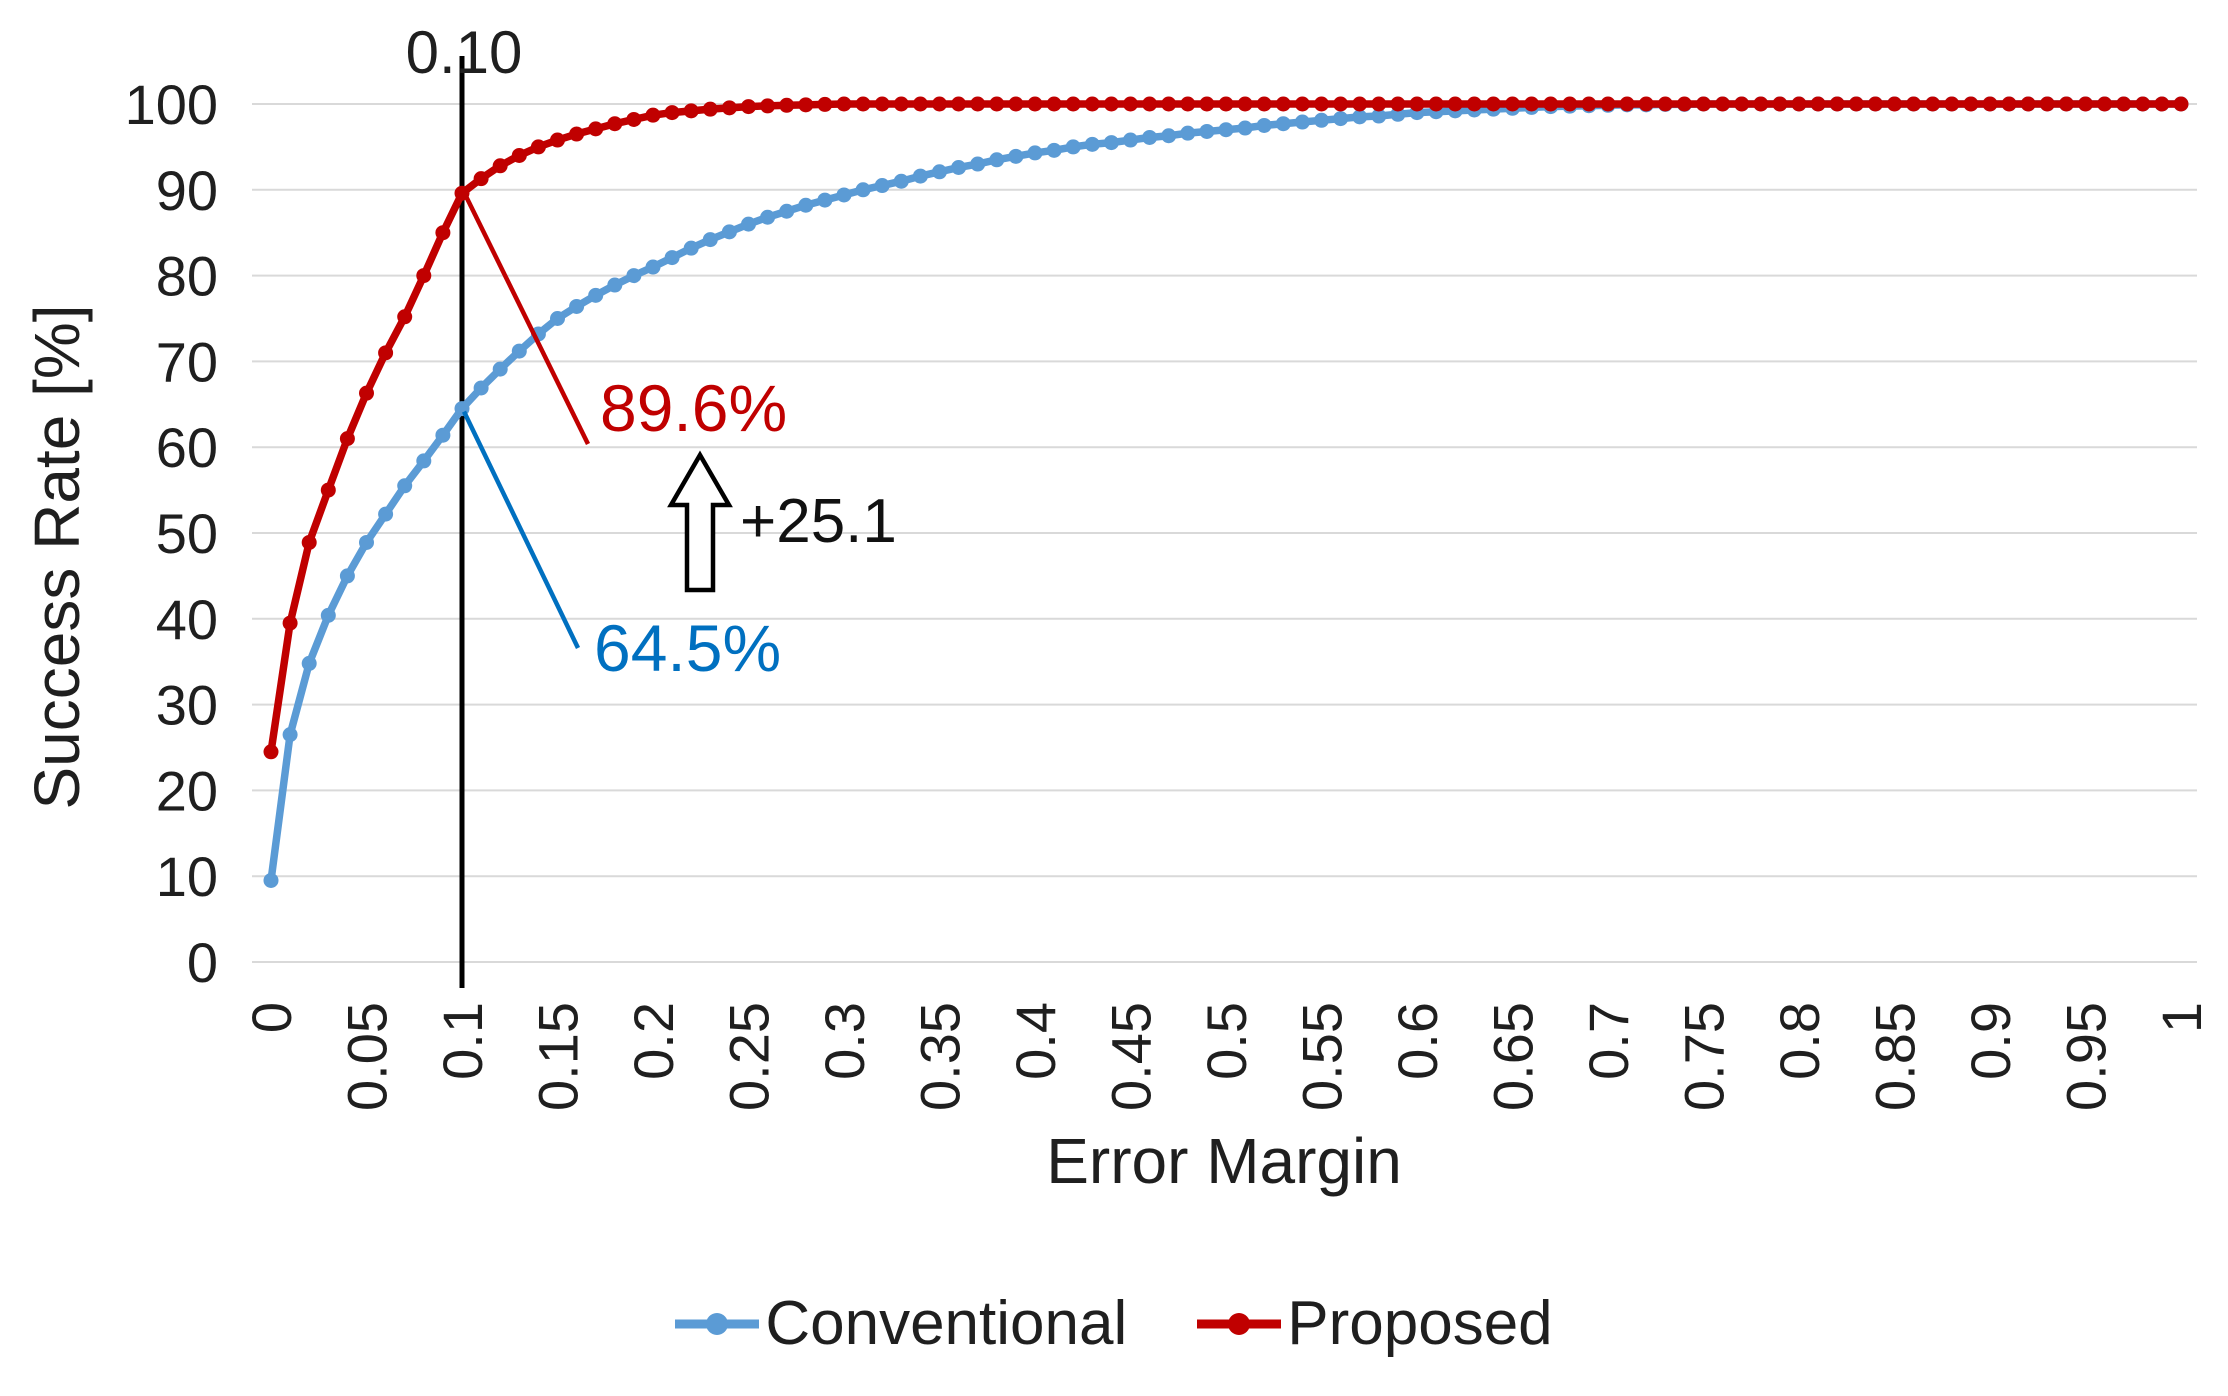  Describe the element at coordinates (187, 533) in the screenshot. I see `y-tick-label: 50` at that location.